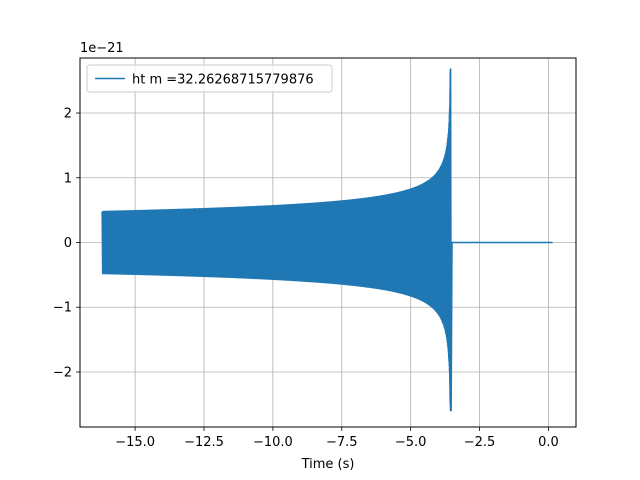 This screenshot has width=640, height=480. I want to click on y-tick-label: 0, so click(68, 243).